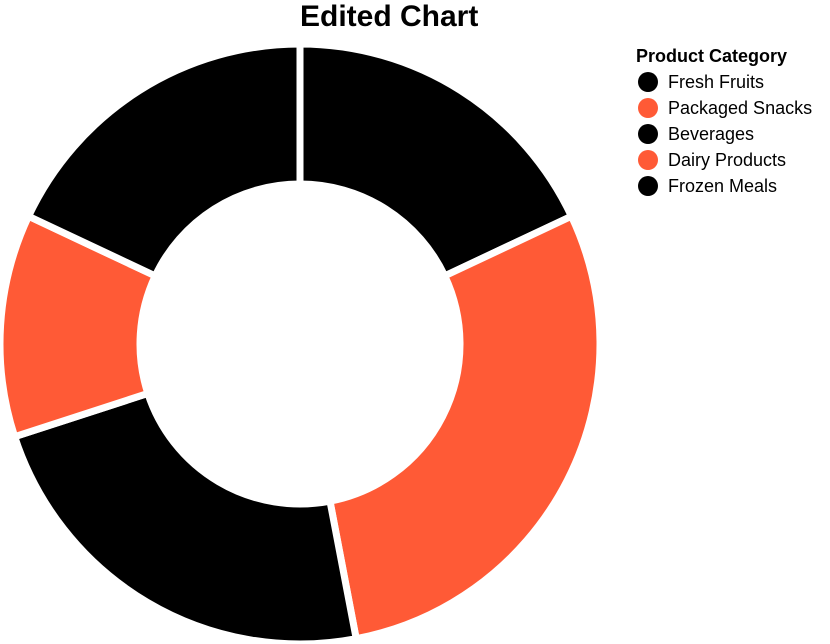 The image size is (830, 644). Describe the element at coordinates (435, 160) in the screenshot. I see `slice-fresh-fruits` at that location.